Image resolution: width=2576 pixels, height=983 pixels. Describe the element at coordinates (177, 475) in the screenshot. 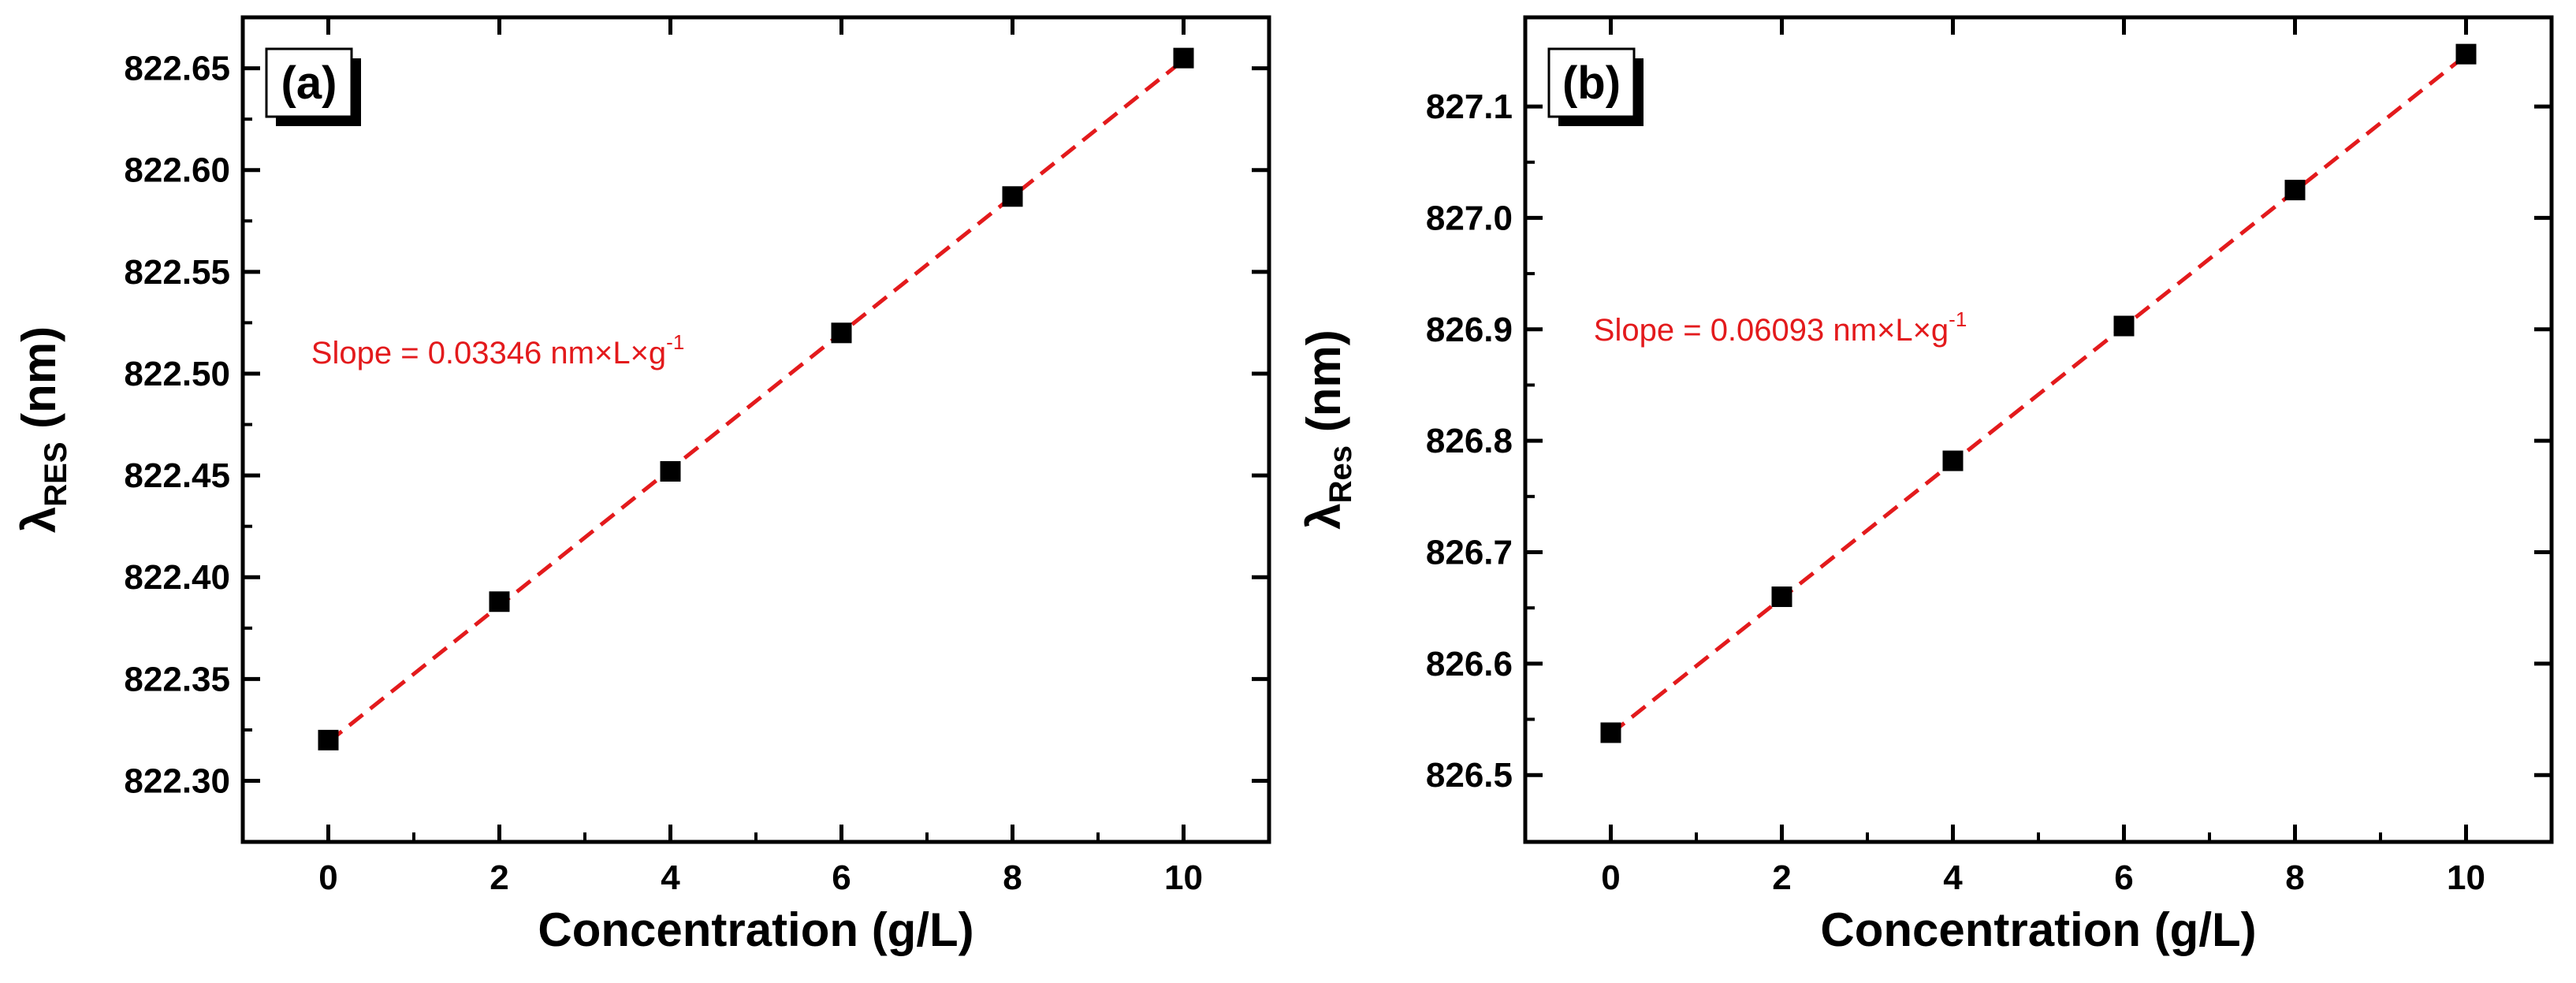

I see `y-tick-label: 822.45` at that location.